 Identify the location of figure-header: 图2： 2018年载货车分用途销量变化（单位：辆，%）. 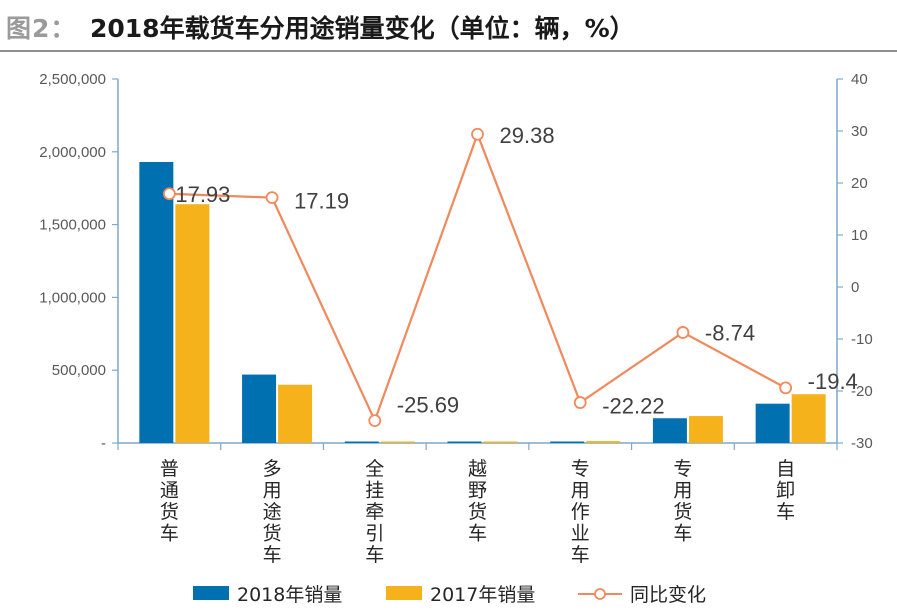
(448, 26).